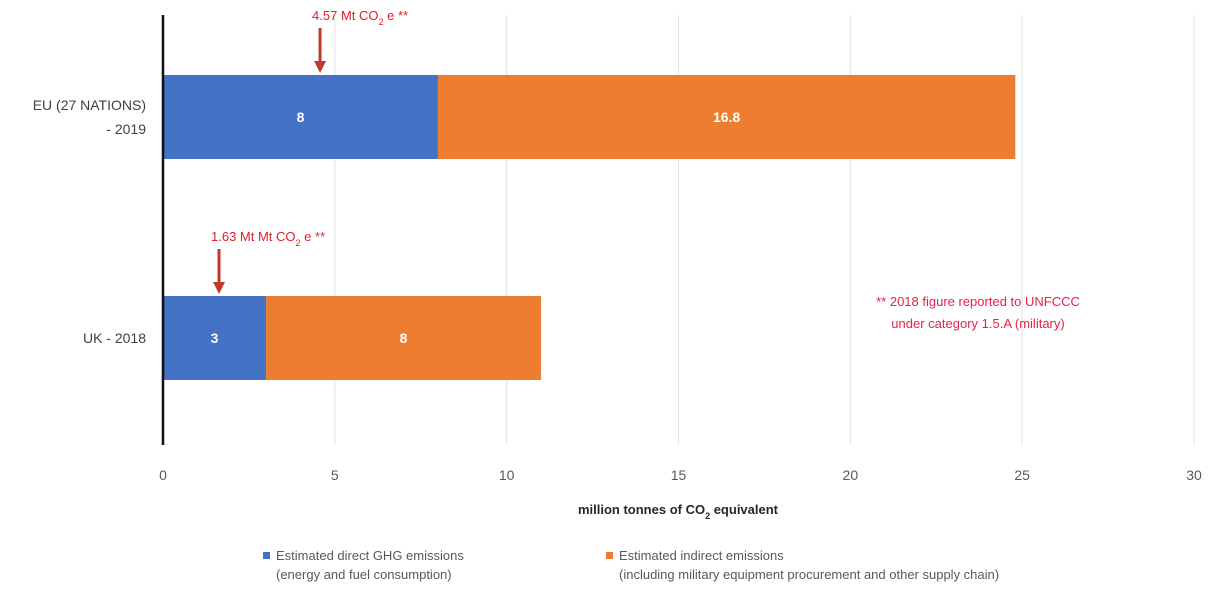 The height and width of the screenshot is (592, 1209). I want to click on category-label: - 2019, so click(126, 129).